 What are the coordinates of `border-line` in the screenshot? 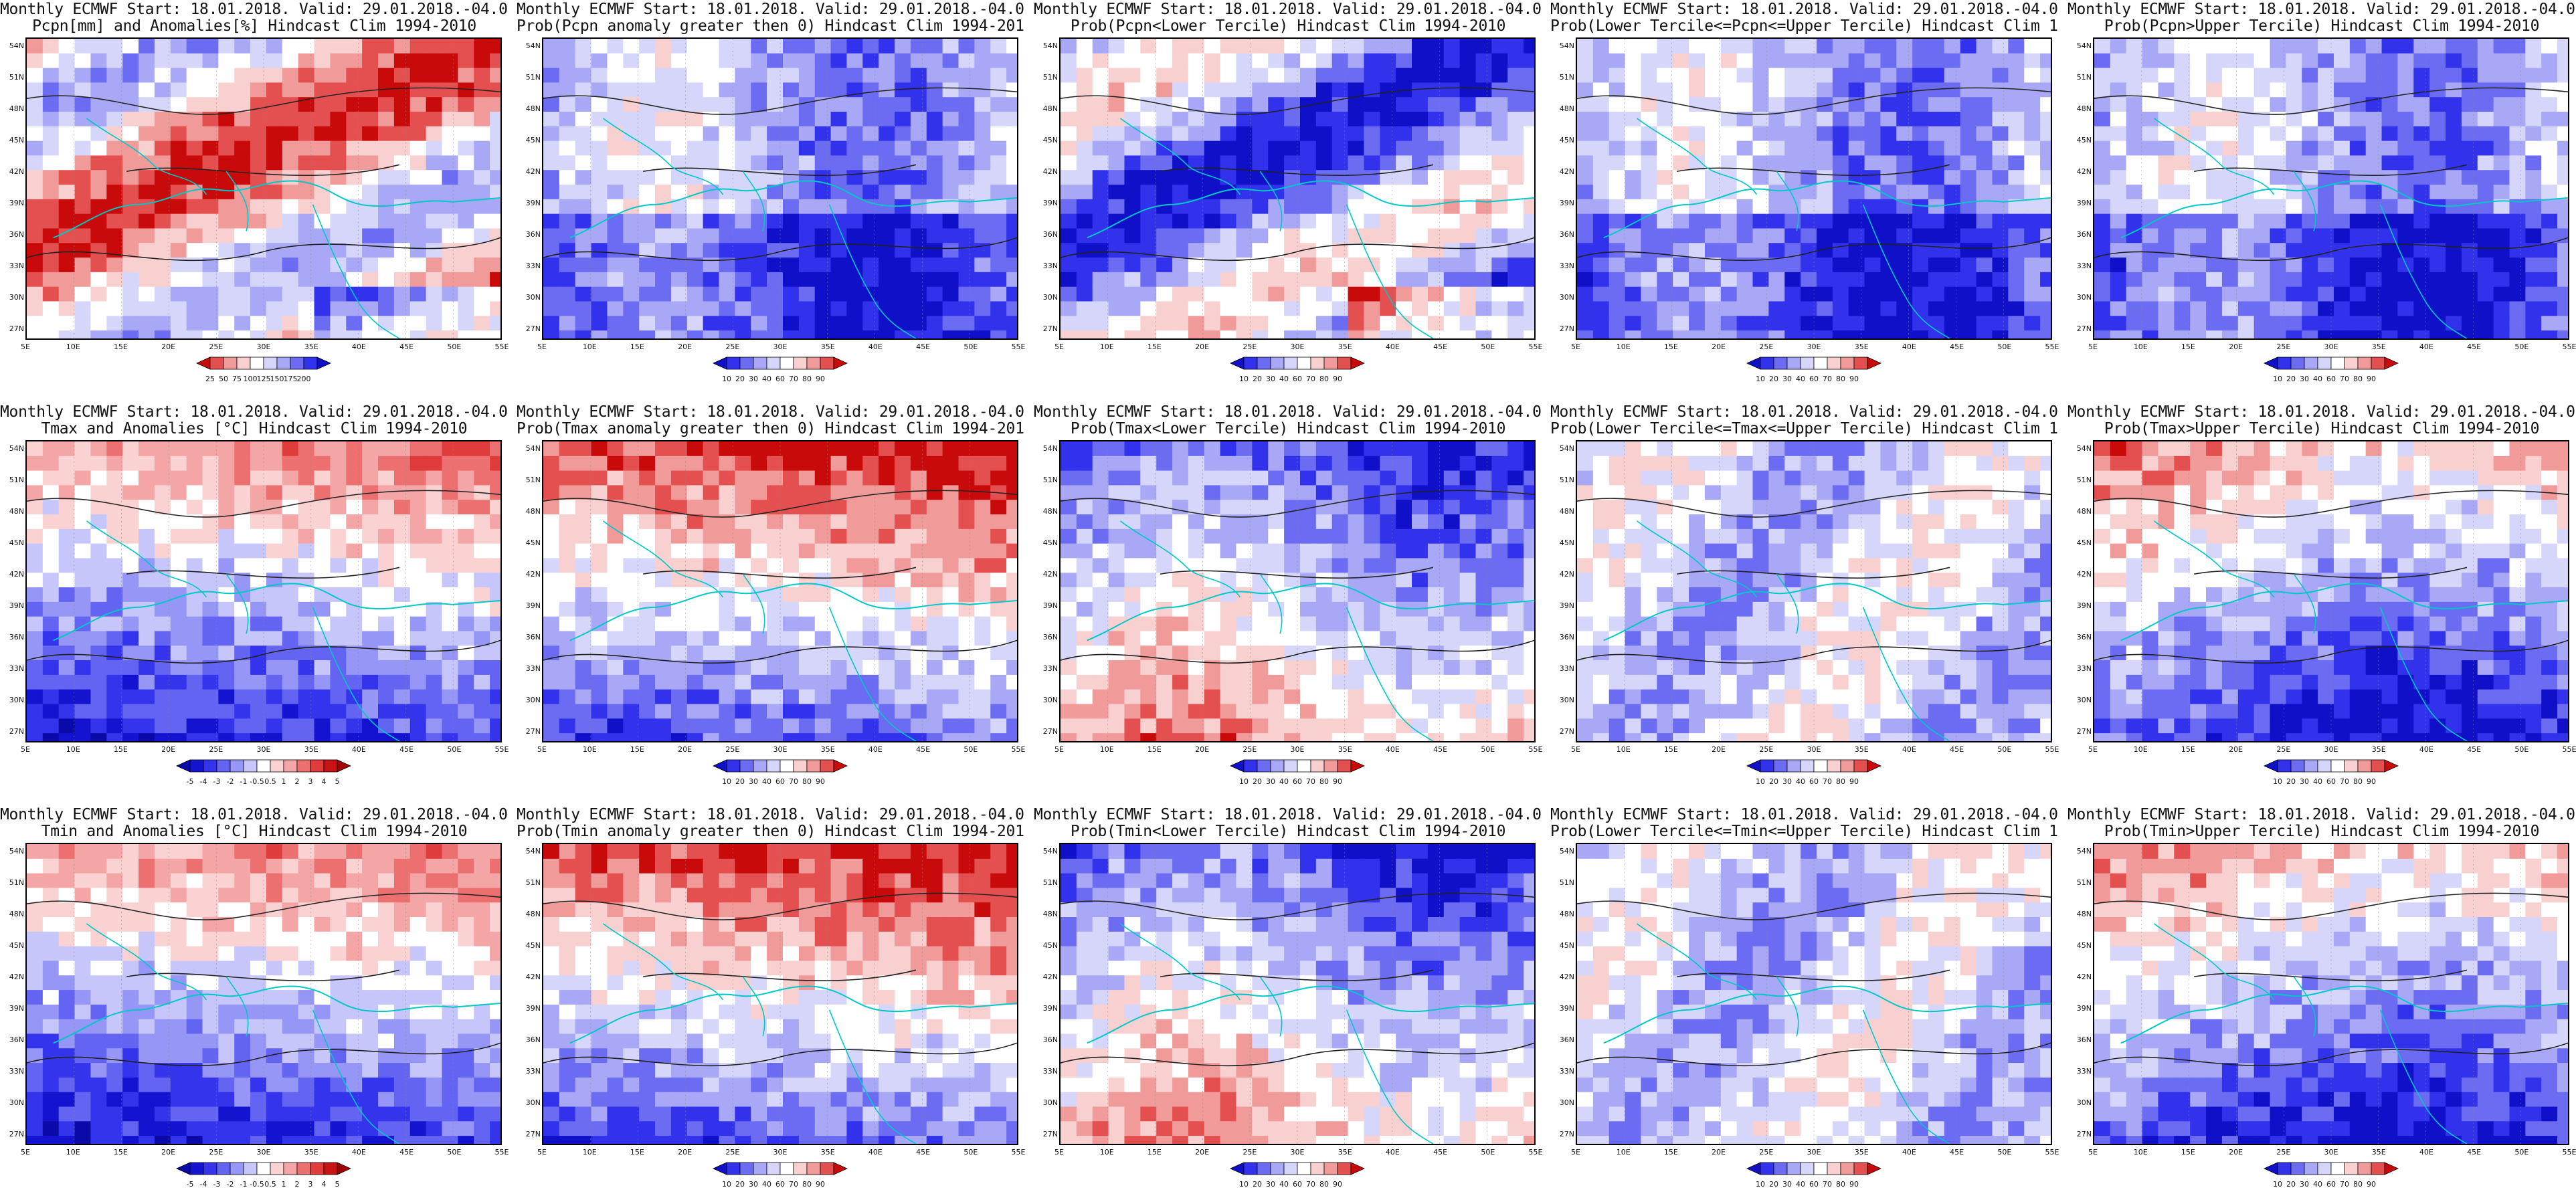 It's located at (243, 228).